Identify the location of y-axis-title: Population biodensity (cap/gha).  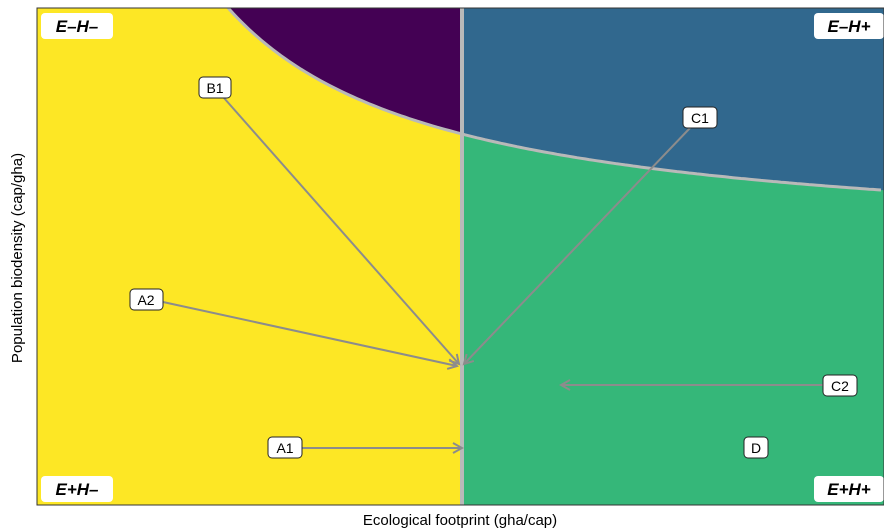
(17, 258).